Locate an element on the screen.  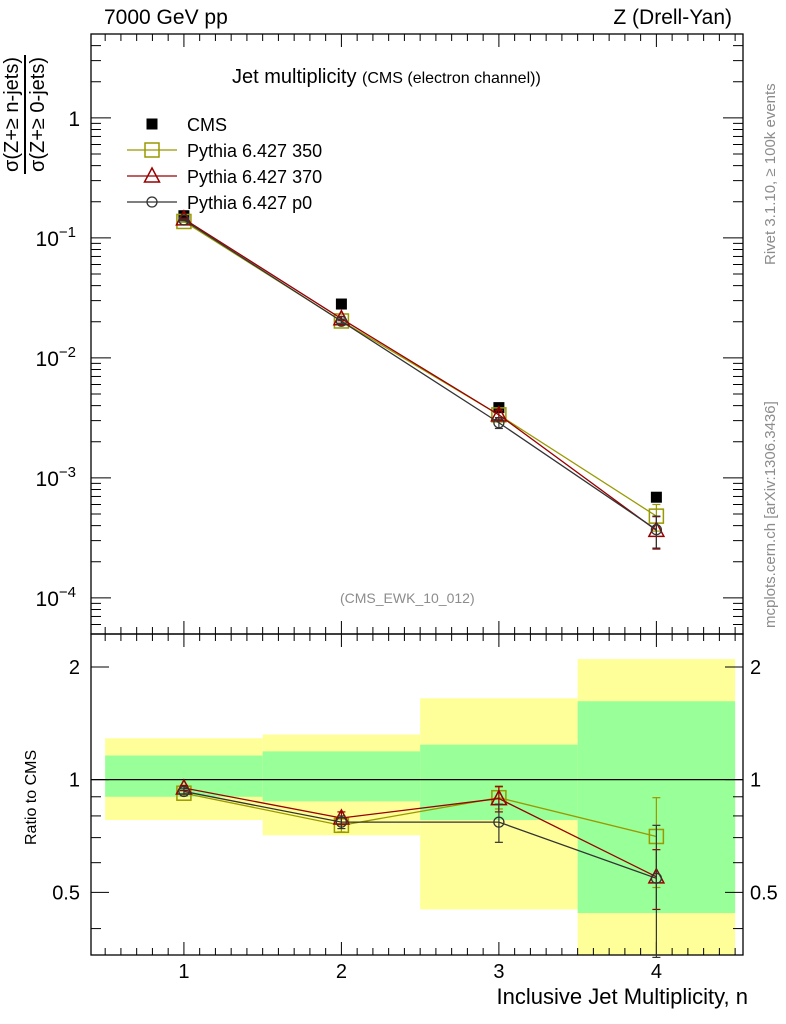
ratio-y-tick-label-right: 2 is located at coordinates (755, 668).